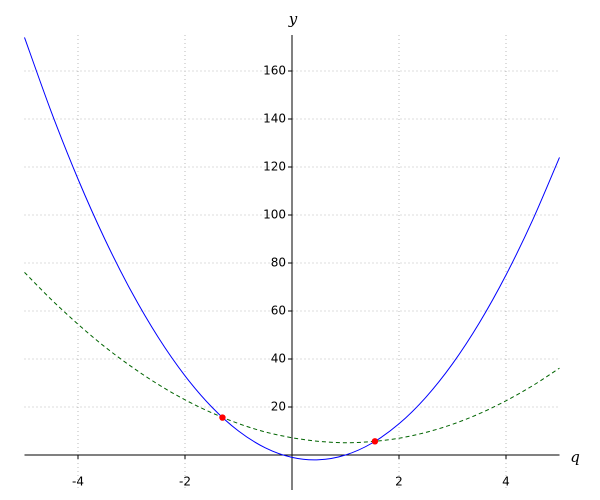 This screenshot has width=600, height=500. Describe the element at coordinates (575, 457) in the screenshot. I see `x-axis-label: q` at that location.